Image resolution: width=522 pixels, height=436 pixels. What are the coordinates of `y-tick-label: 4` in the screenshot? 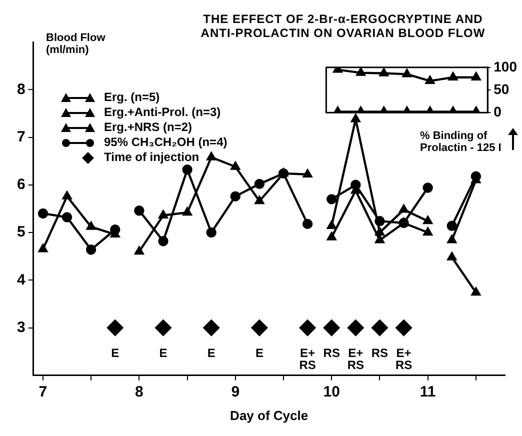 It's located at (21, 279).